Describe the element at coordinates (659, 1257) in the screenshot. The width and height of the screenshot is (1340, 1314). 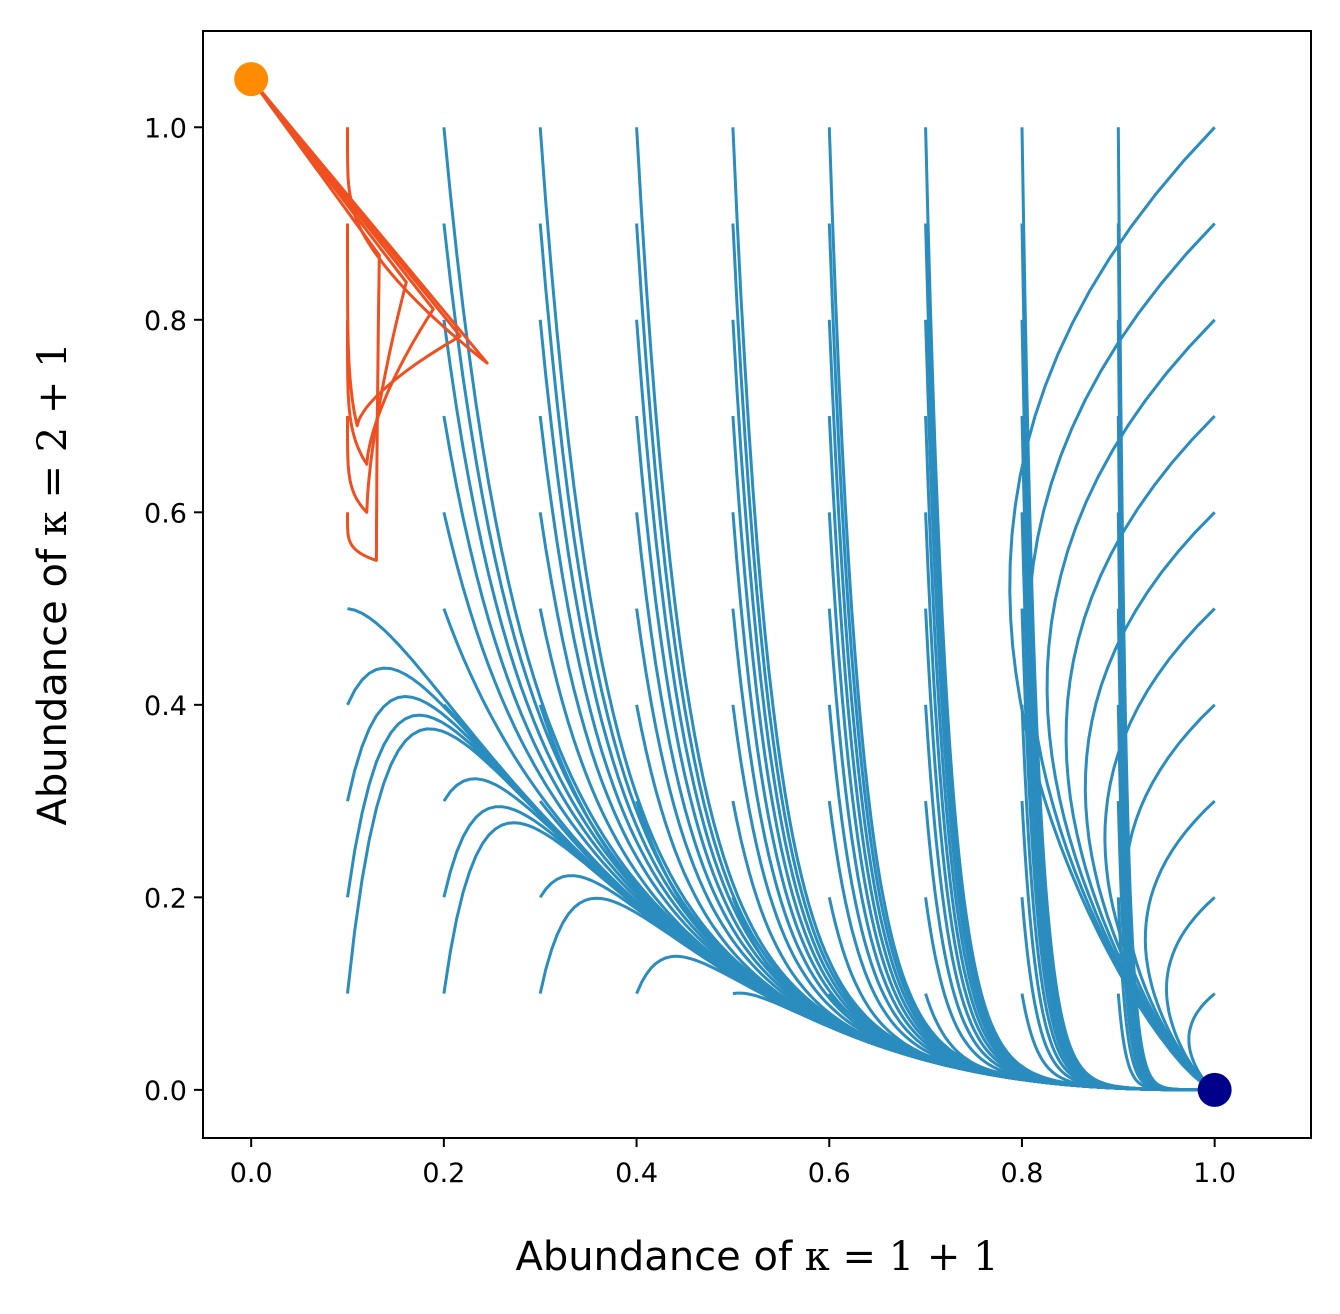
I see `x-axis-label-text: Abundance of` at that location.